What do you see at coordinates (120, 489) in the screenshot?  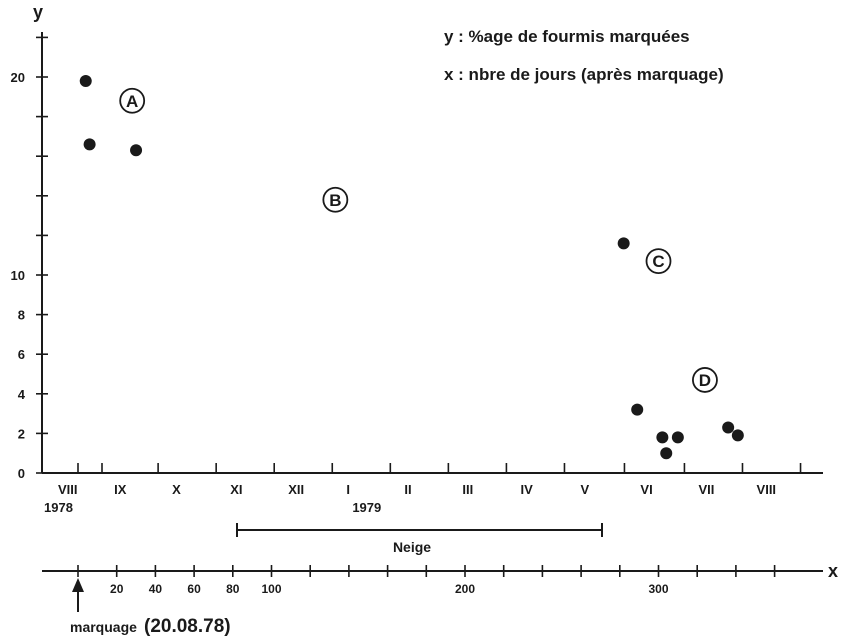 I see `month-label: IX` at bounding box center [120, 489].